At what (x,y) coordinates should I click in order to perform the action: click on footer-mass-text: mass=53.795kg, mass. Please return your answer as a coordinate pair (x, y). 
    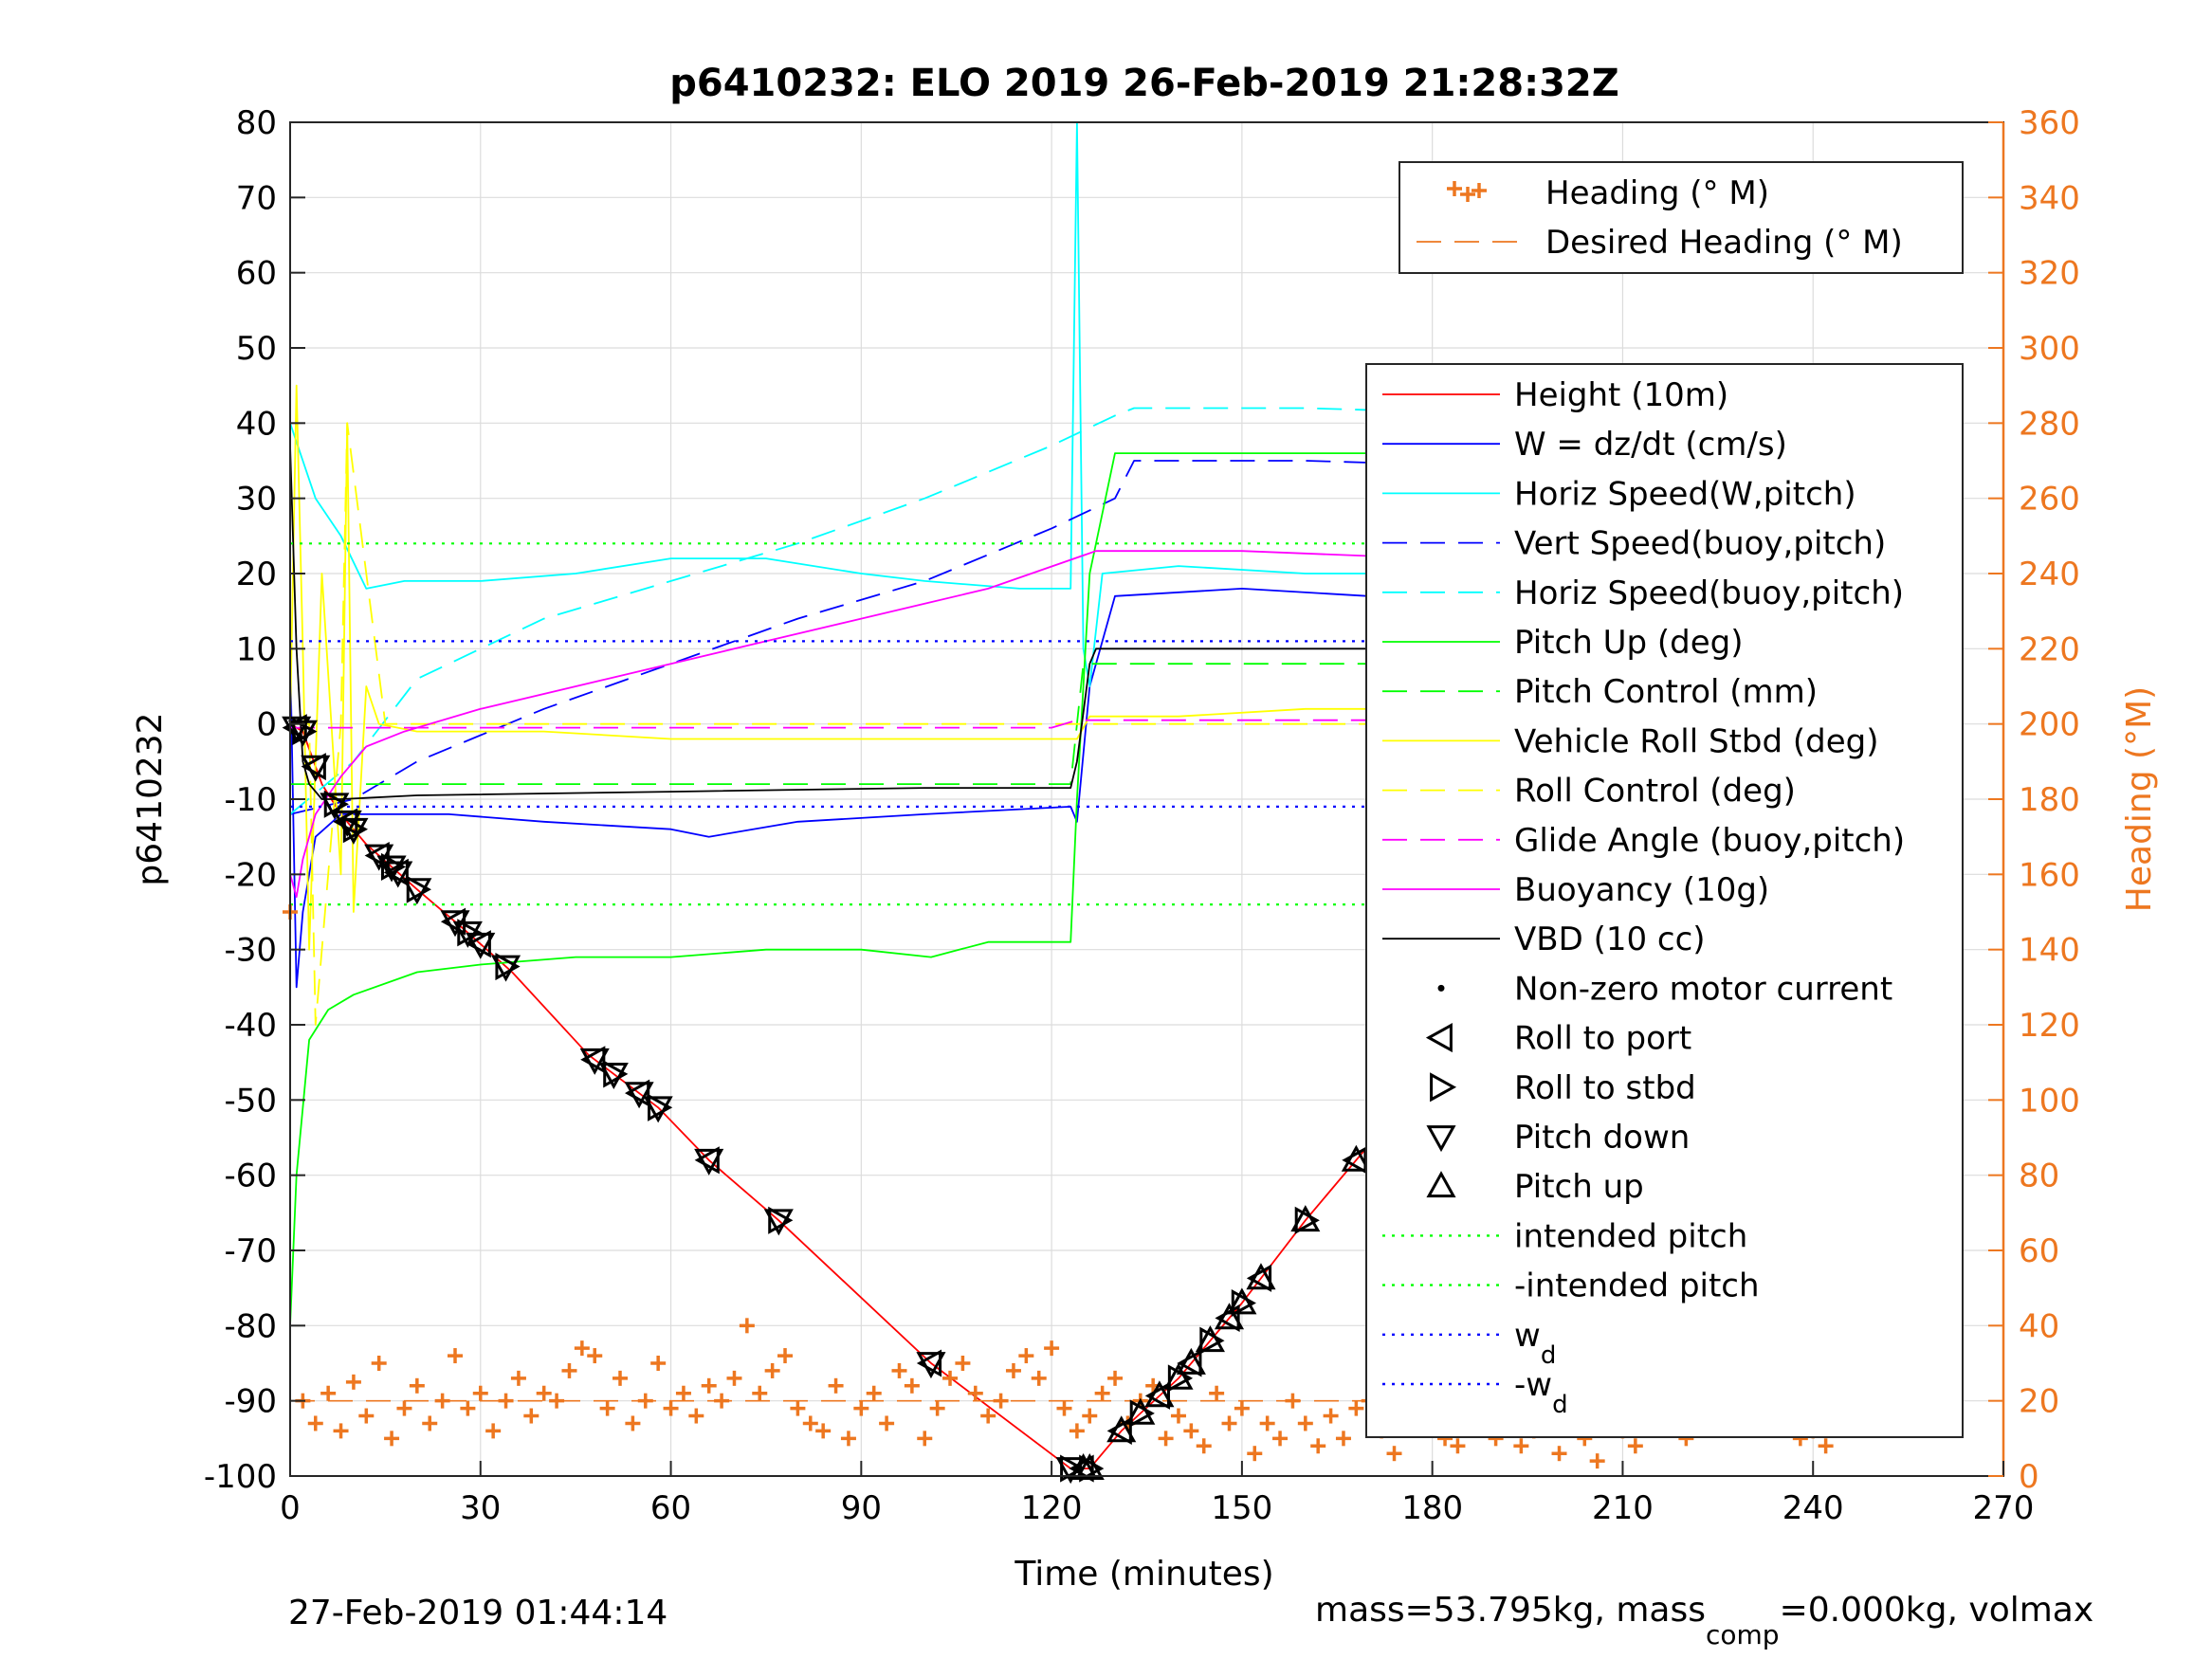
    Looking at the image, I should click on (1510, 1610).